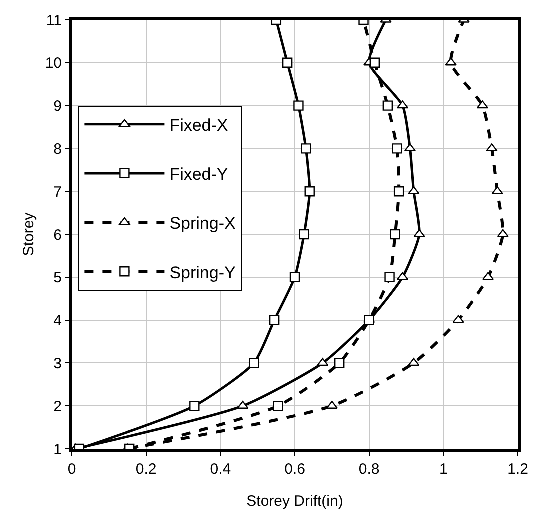 The width and height of the screenshot is (540, 527). Describe the element at coordinates (146, 469) in the screenshot. I see `x-tick-label: 0.2` at that location.